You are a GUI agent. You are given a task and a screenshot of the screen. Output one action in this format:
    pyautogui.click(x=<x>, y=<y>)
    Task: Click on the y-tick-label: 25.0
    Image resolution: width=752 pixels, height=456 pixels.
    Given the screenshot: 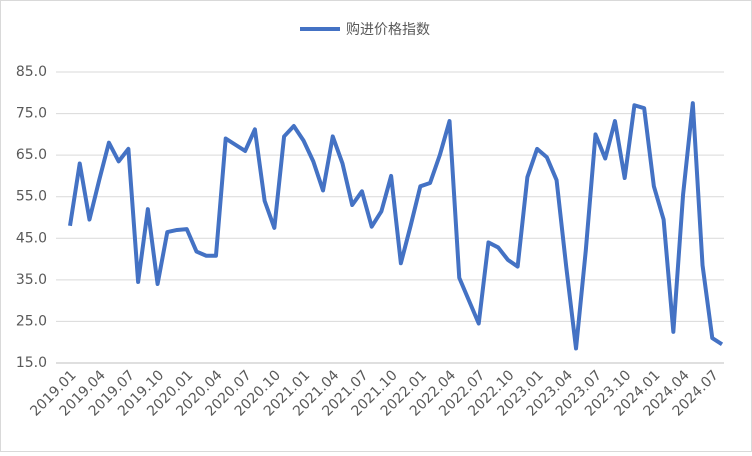 What is the action you would take?
    pyautogui.click(x=31, y=321)
    